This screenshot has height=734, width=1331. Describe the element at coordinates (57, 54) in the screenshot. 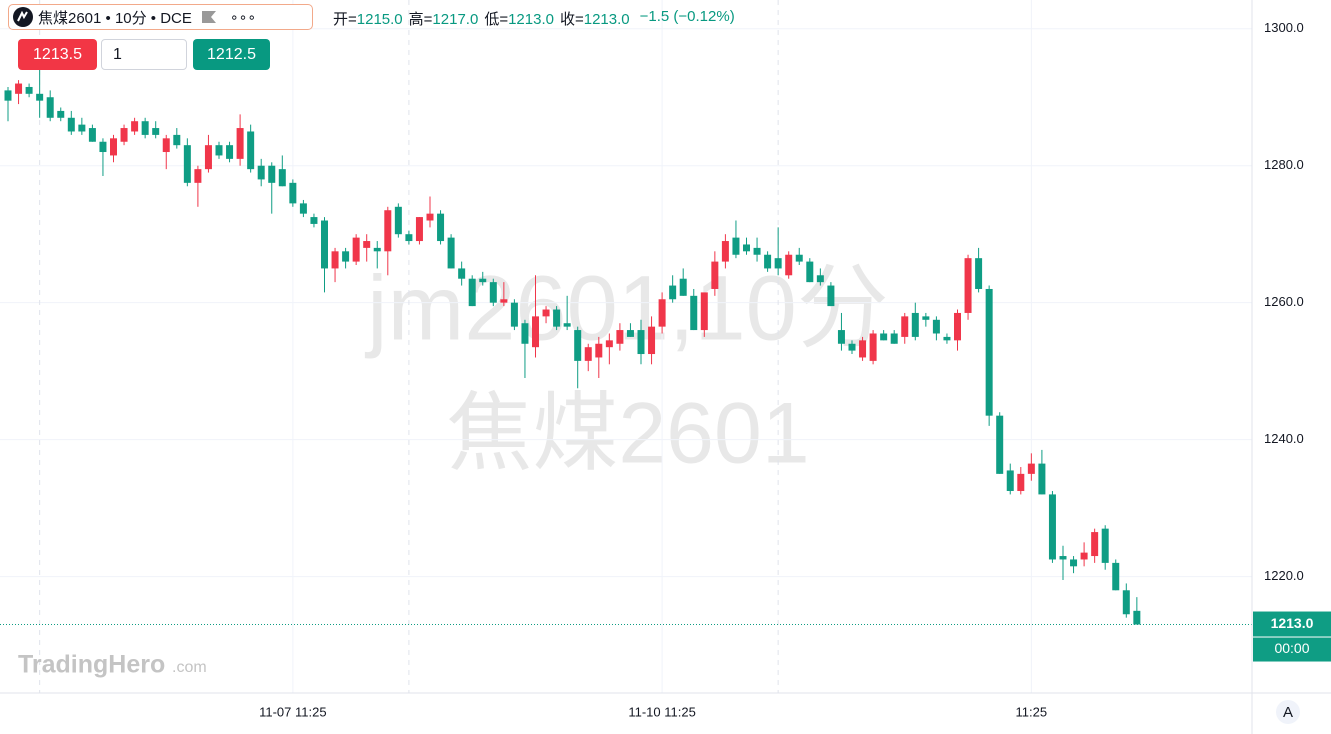

I see `sell-button: 1213.5` at that location.